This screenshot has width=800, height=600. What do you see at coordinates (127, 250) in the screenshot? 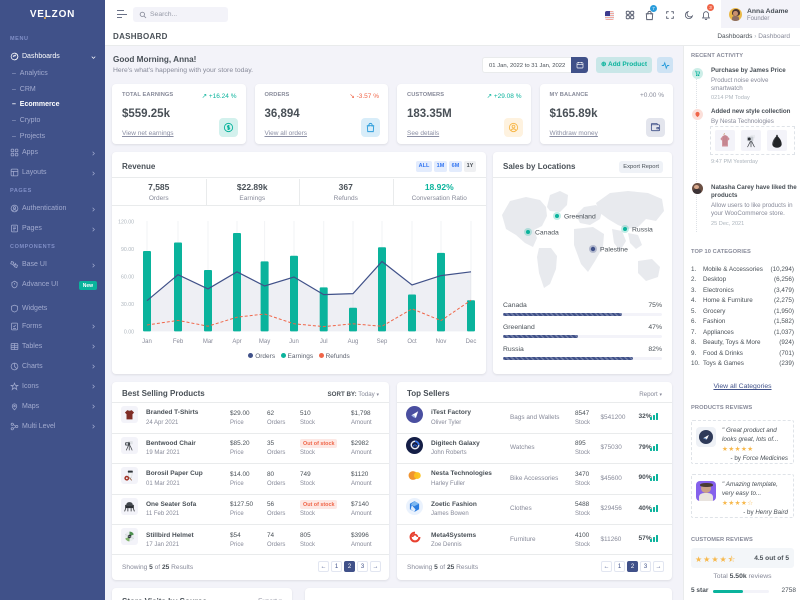
I see `svg-text: 90.00` at bounding box center [127, 250].